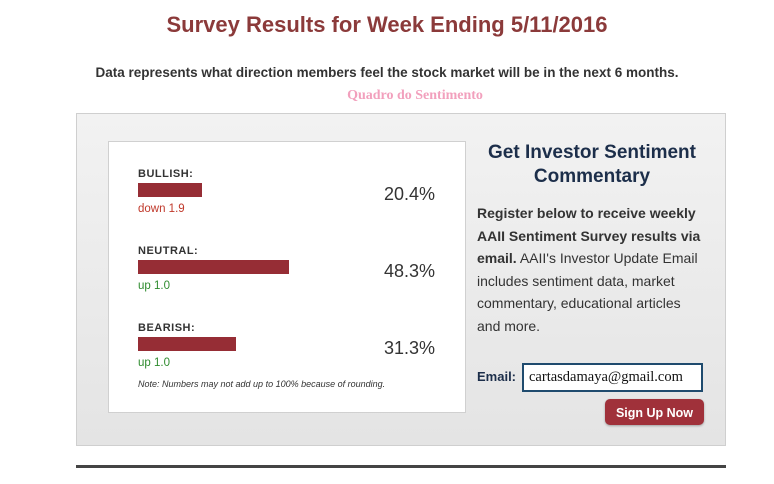 The height and width of the screenshot is (484, 774). What do you see at coordinates (170, 190) in the screenshot?
I see `bar-bullish` at bounding box center [170, 190].